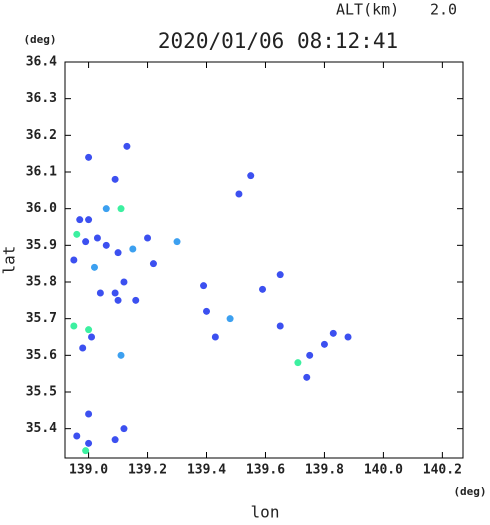 The image size is (490, 525). What do you see at coordinates (265, 512) in the screenshot?
I see `x-axis-label: lon` at bounding box center [265, 512].